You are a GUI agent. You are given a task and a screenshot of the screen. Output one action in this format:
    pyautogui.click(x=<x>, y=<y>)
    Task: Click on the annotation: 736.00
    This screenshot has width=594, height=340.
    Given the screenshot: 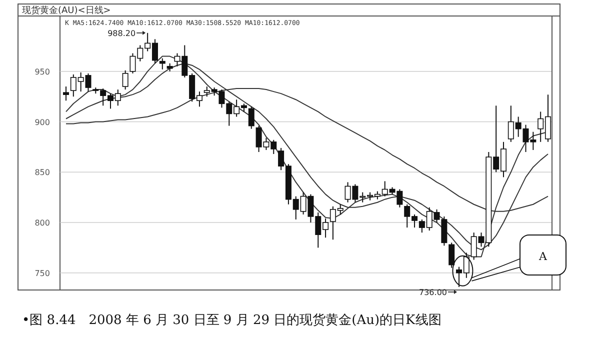 What is the action you would take?
    pyautogui.click(x=433, y=292)
    